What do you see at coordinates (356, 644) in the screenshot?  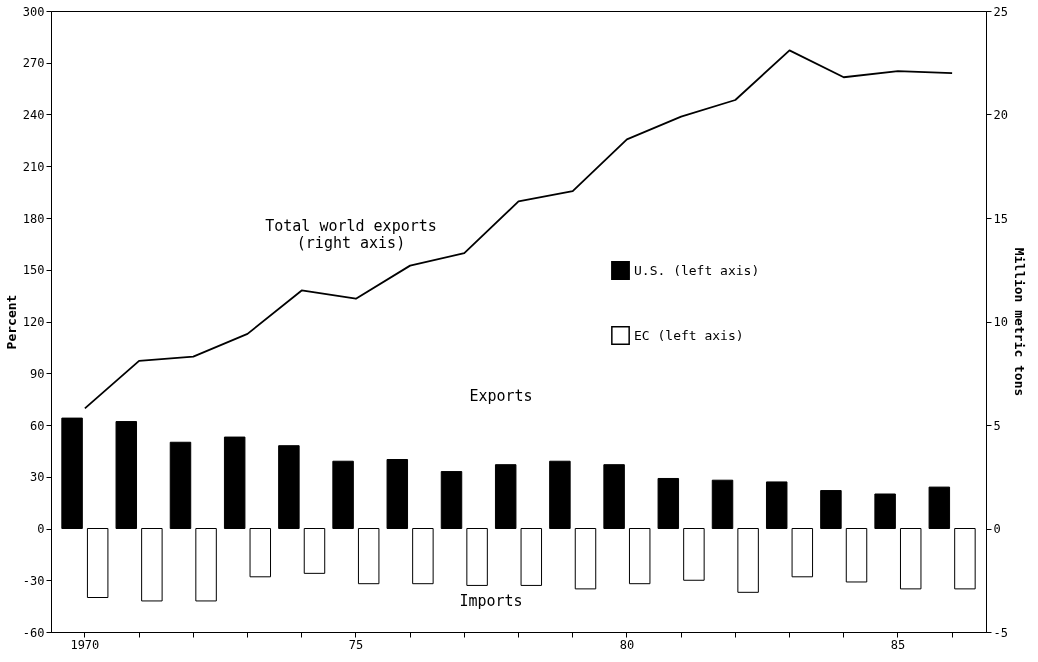 I see `x-tick-label: 75` at bounding box center [356, 644].